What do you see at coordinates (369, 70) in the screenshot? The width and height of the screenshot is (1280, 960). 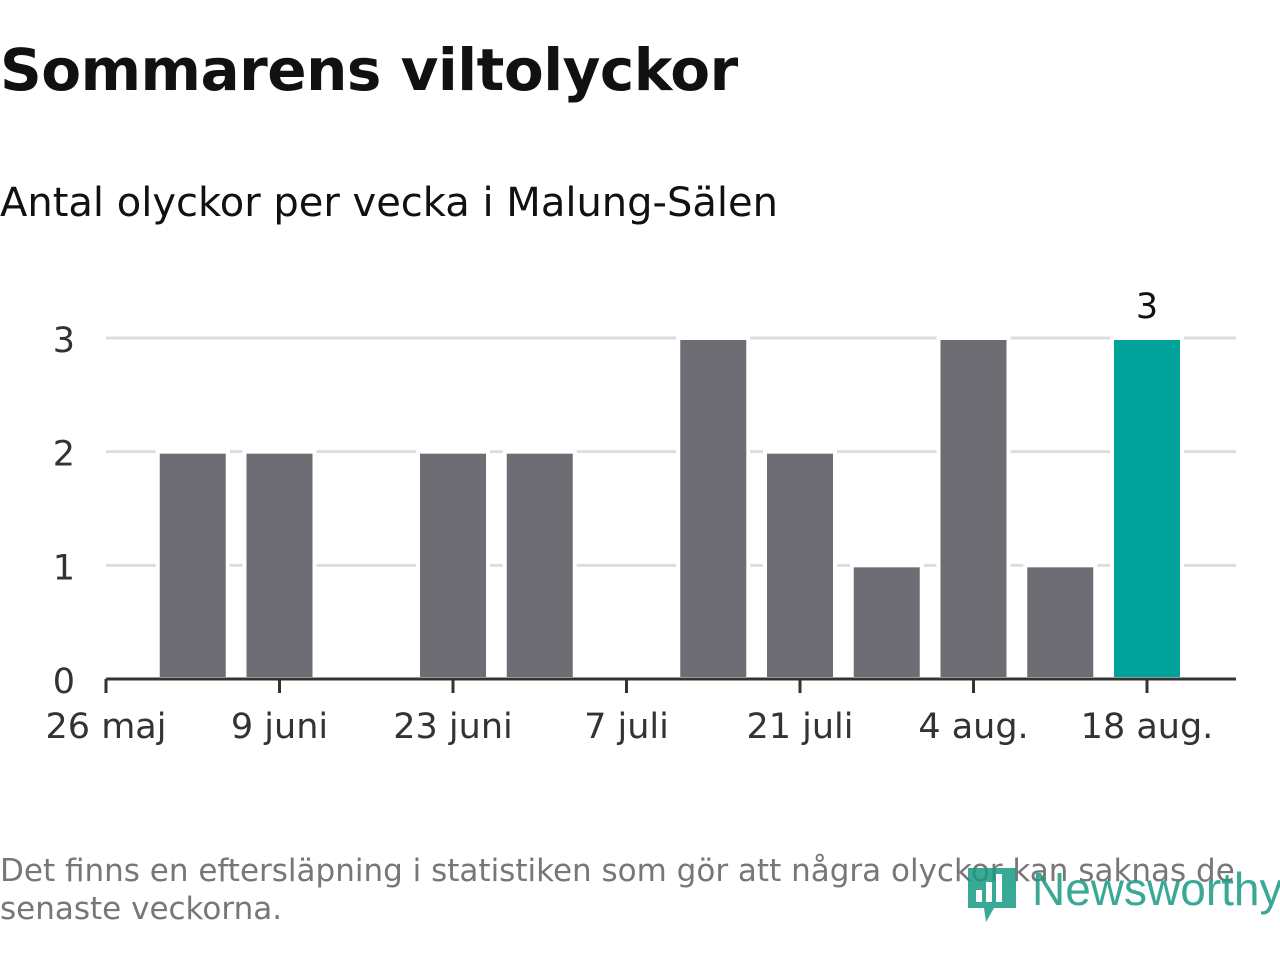 I see `chart-title: Sommarens viltolyckor` at bounding box center [369, 70].